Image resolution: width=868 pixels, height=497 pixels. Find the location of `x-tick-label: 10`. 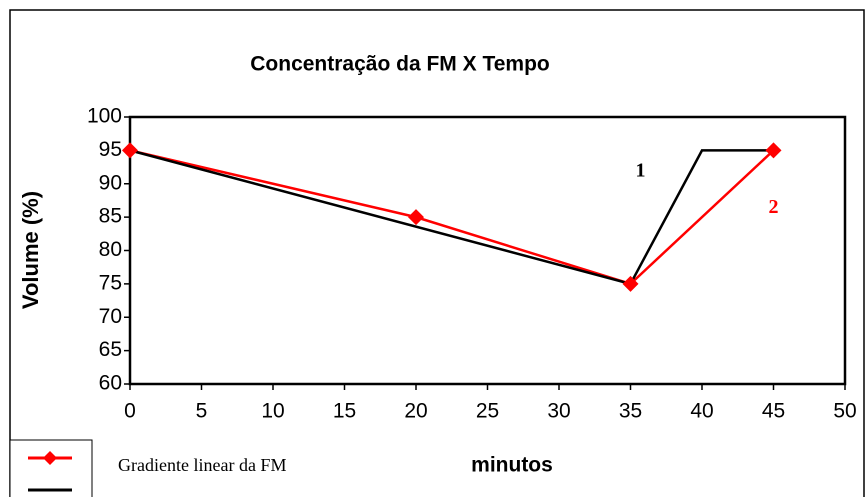

x-tick-label: 10 is located at coordinates (272, 411).